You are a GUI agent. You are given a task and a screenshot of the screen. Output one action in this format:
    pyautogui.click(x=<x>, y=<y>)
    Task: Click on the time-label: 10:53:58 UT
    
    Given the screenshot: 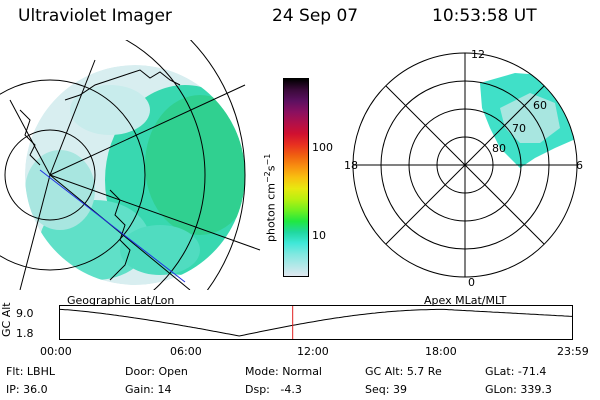 What is the action you would take?
    pyautogui.click(x=484, y=16)
    